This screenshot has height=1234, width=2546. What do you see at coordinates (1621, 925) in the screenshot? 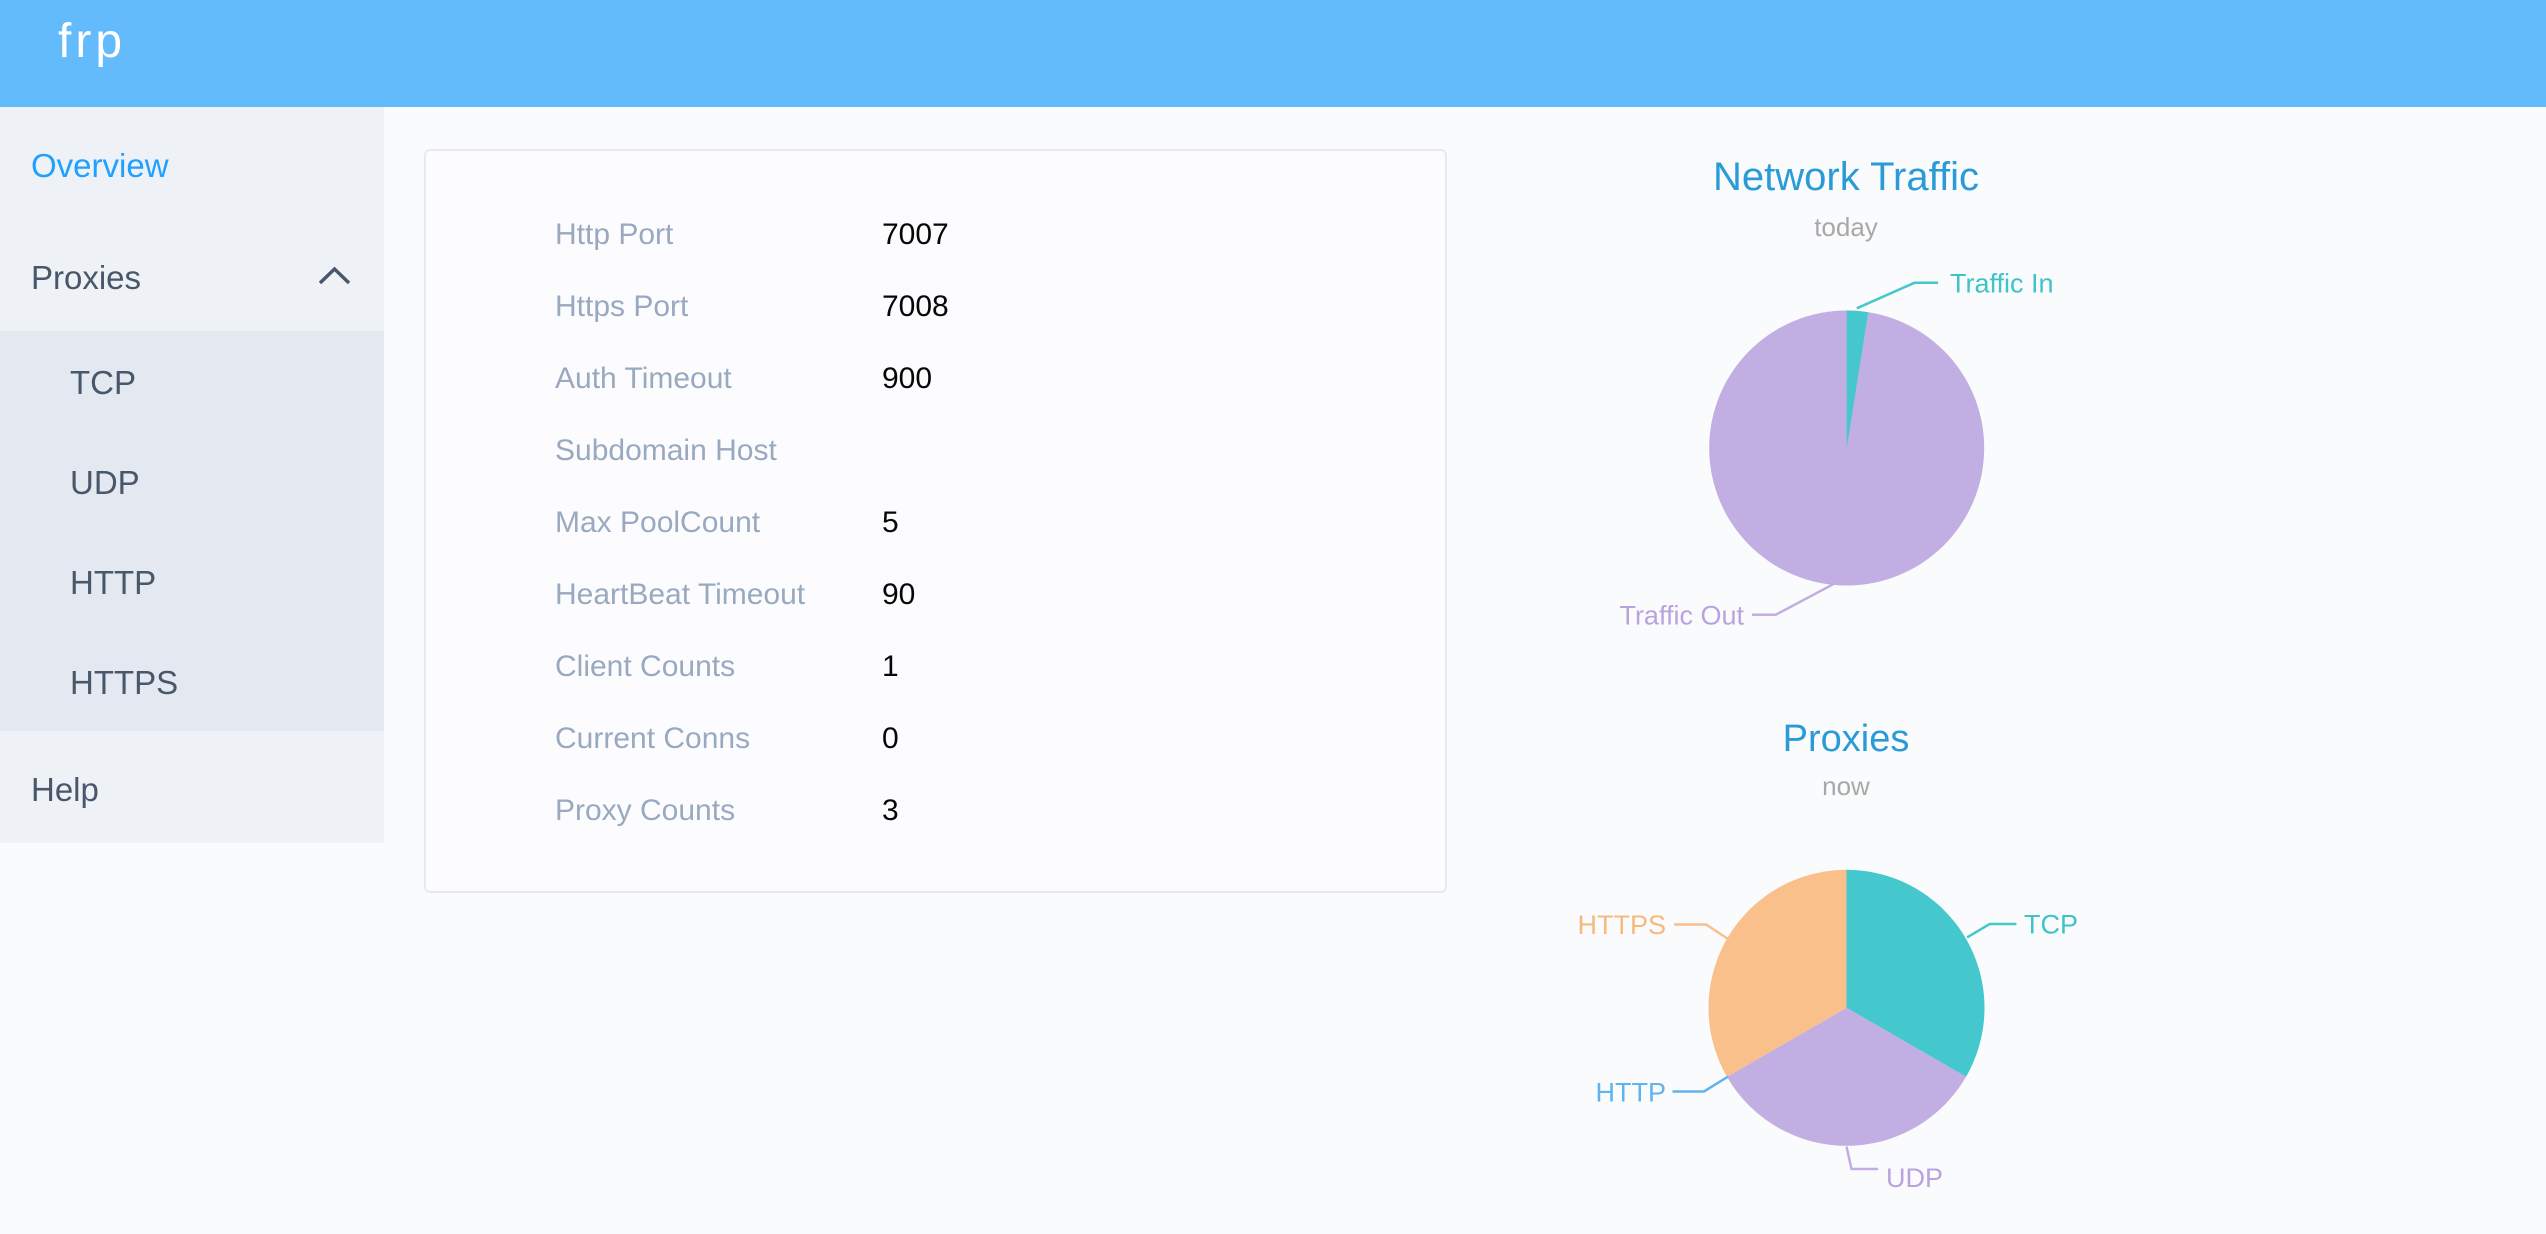
I see `svg-text: HTTPS` at bounding box center [1621, 925].